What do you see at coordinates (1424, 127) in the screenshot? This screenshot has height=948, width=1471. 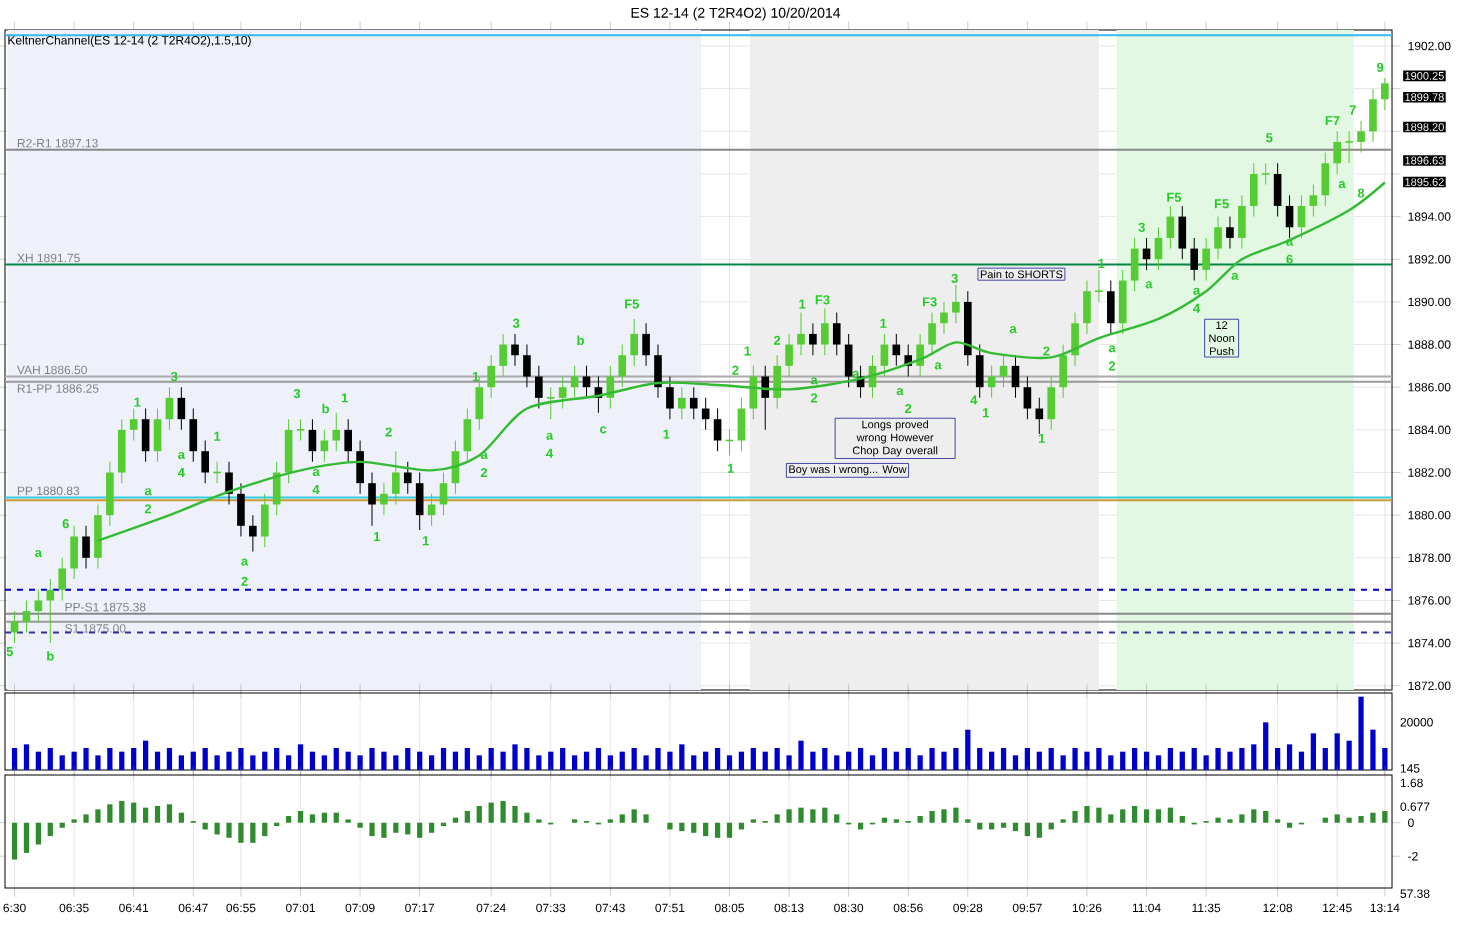 I see `text: 1898.20` at bounding box center [1424, 127].